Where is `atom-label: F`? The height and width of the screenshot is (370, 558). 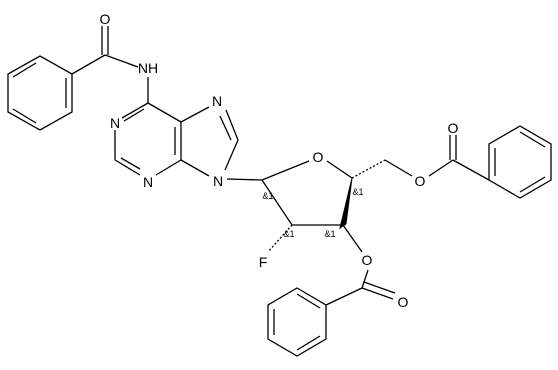
atom-label: F is located at coordinates (263, 262).